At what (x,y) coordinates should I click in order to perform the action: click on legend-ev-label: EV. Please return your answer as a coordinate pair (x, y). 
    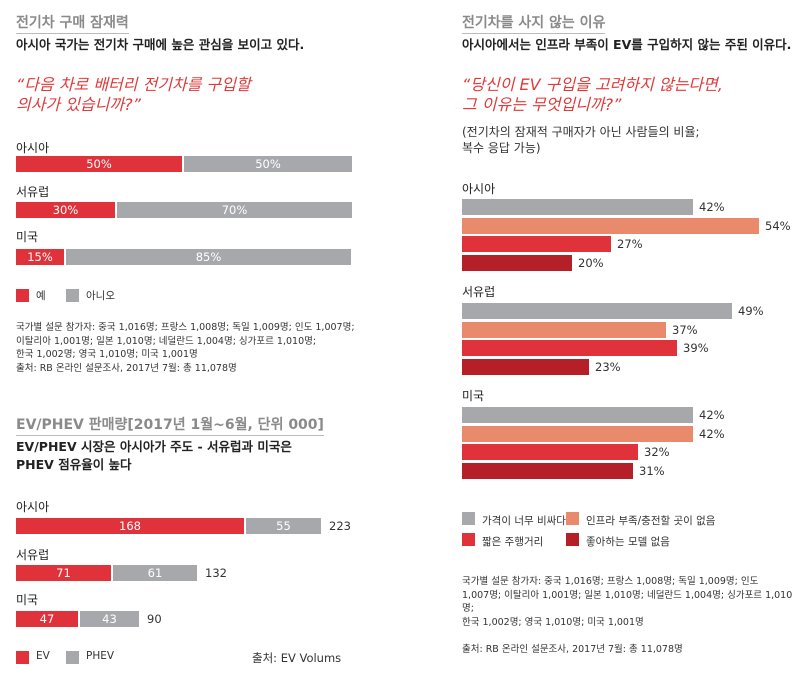
    Looking at the image, I should click on (43, 656).